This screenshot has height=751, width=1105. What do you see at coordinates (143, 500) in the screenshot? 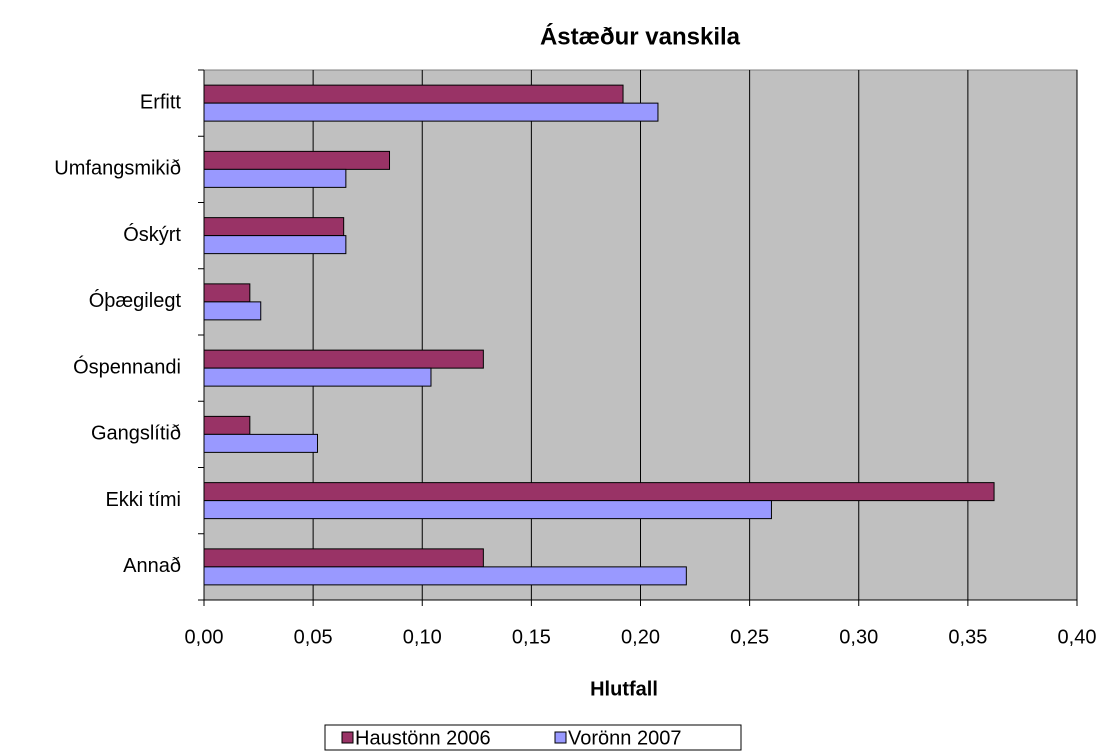
I see `y-tick-label: Ekki tími` at bounding box center [143, 500].